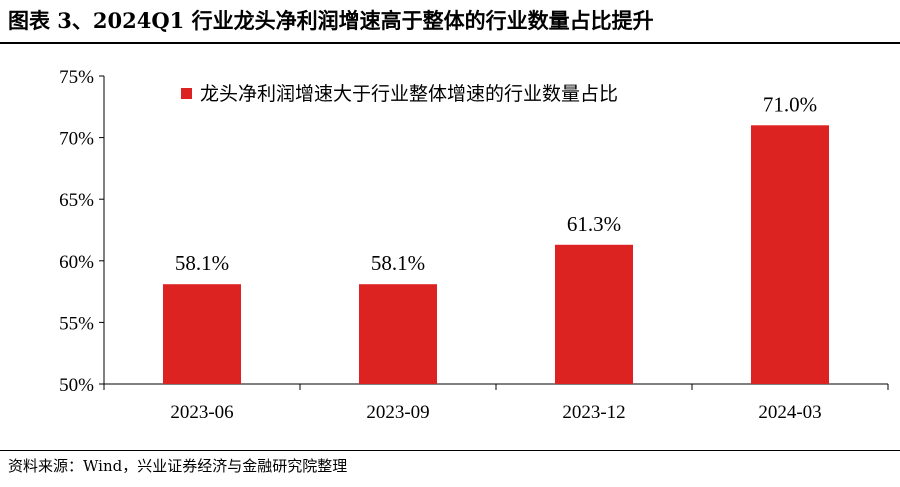  Describe the element at coordinates (593, 412) in the screenshot. I see `x-tick-label: 2023-12` at that location.